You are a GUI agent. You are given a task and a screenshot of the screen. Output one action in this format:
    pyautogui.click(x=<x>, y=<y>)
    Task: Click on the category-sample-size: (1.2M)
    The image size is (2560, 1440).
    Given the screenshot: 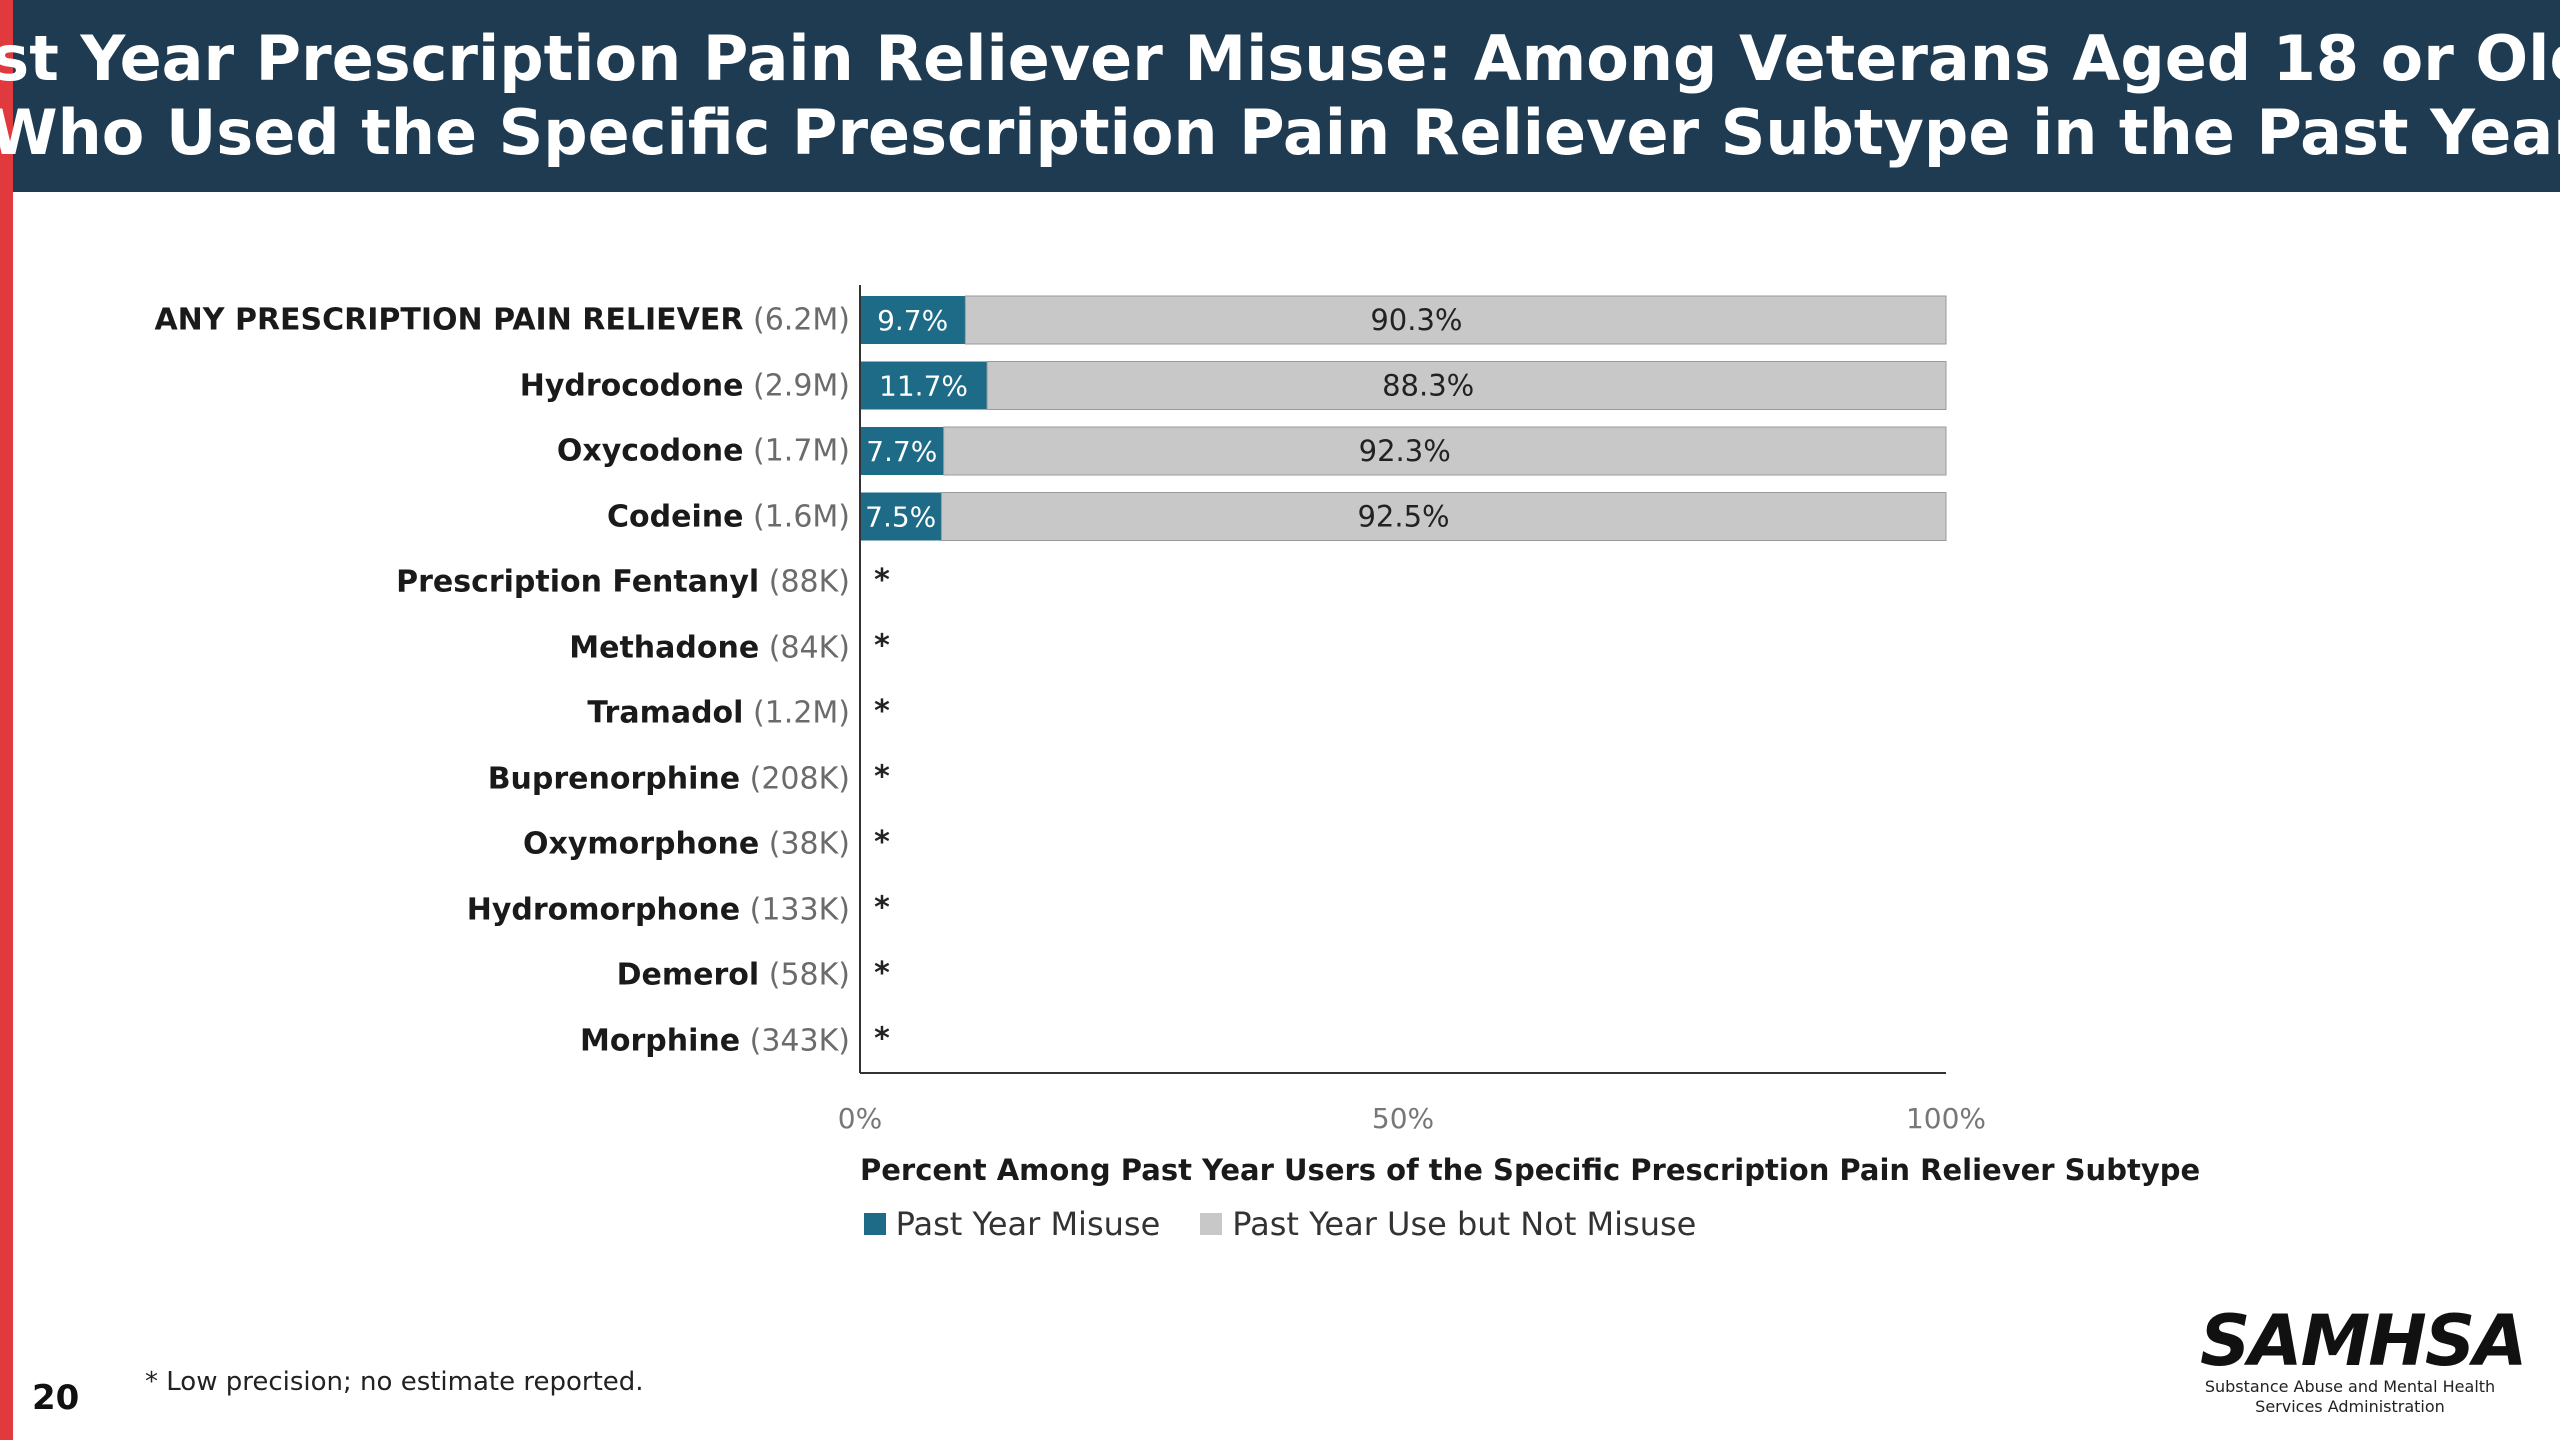 What is the action you would take?
    pyautogui.click(x=796, y=713)
    